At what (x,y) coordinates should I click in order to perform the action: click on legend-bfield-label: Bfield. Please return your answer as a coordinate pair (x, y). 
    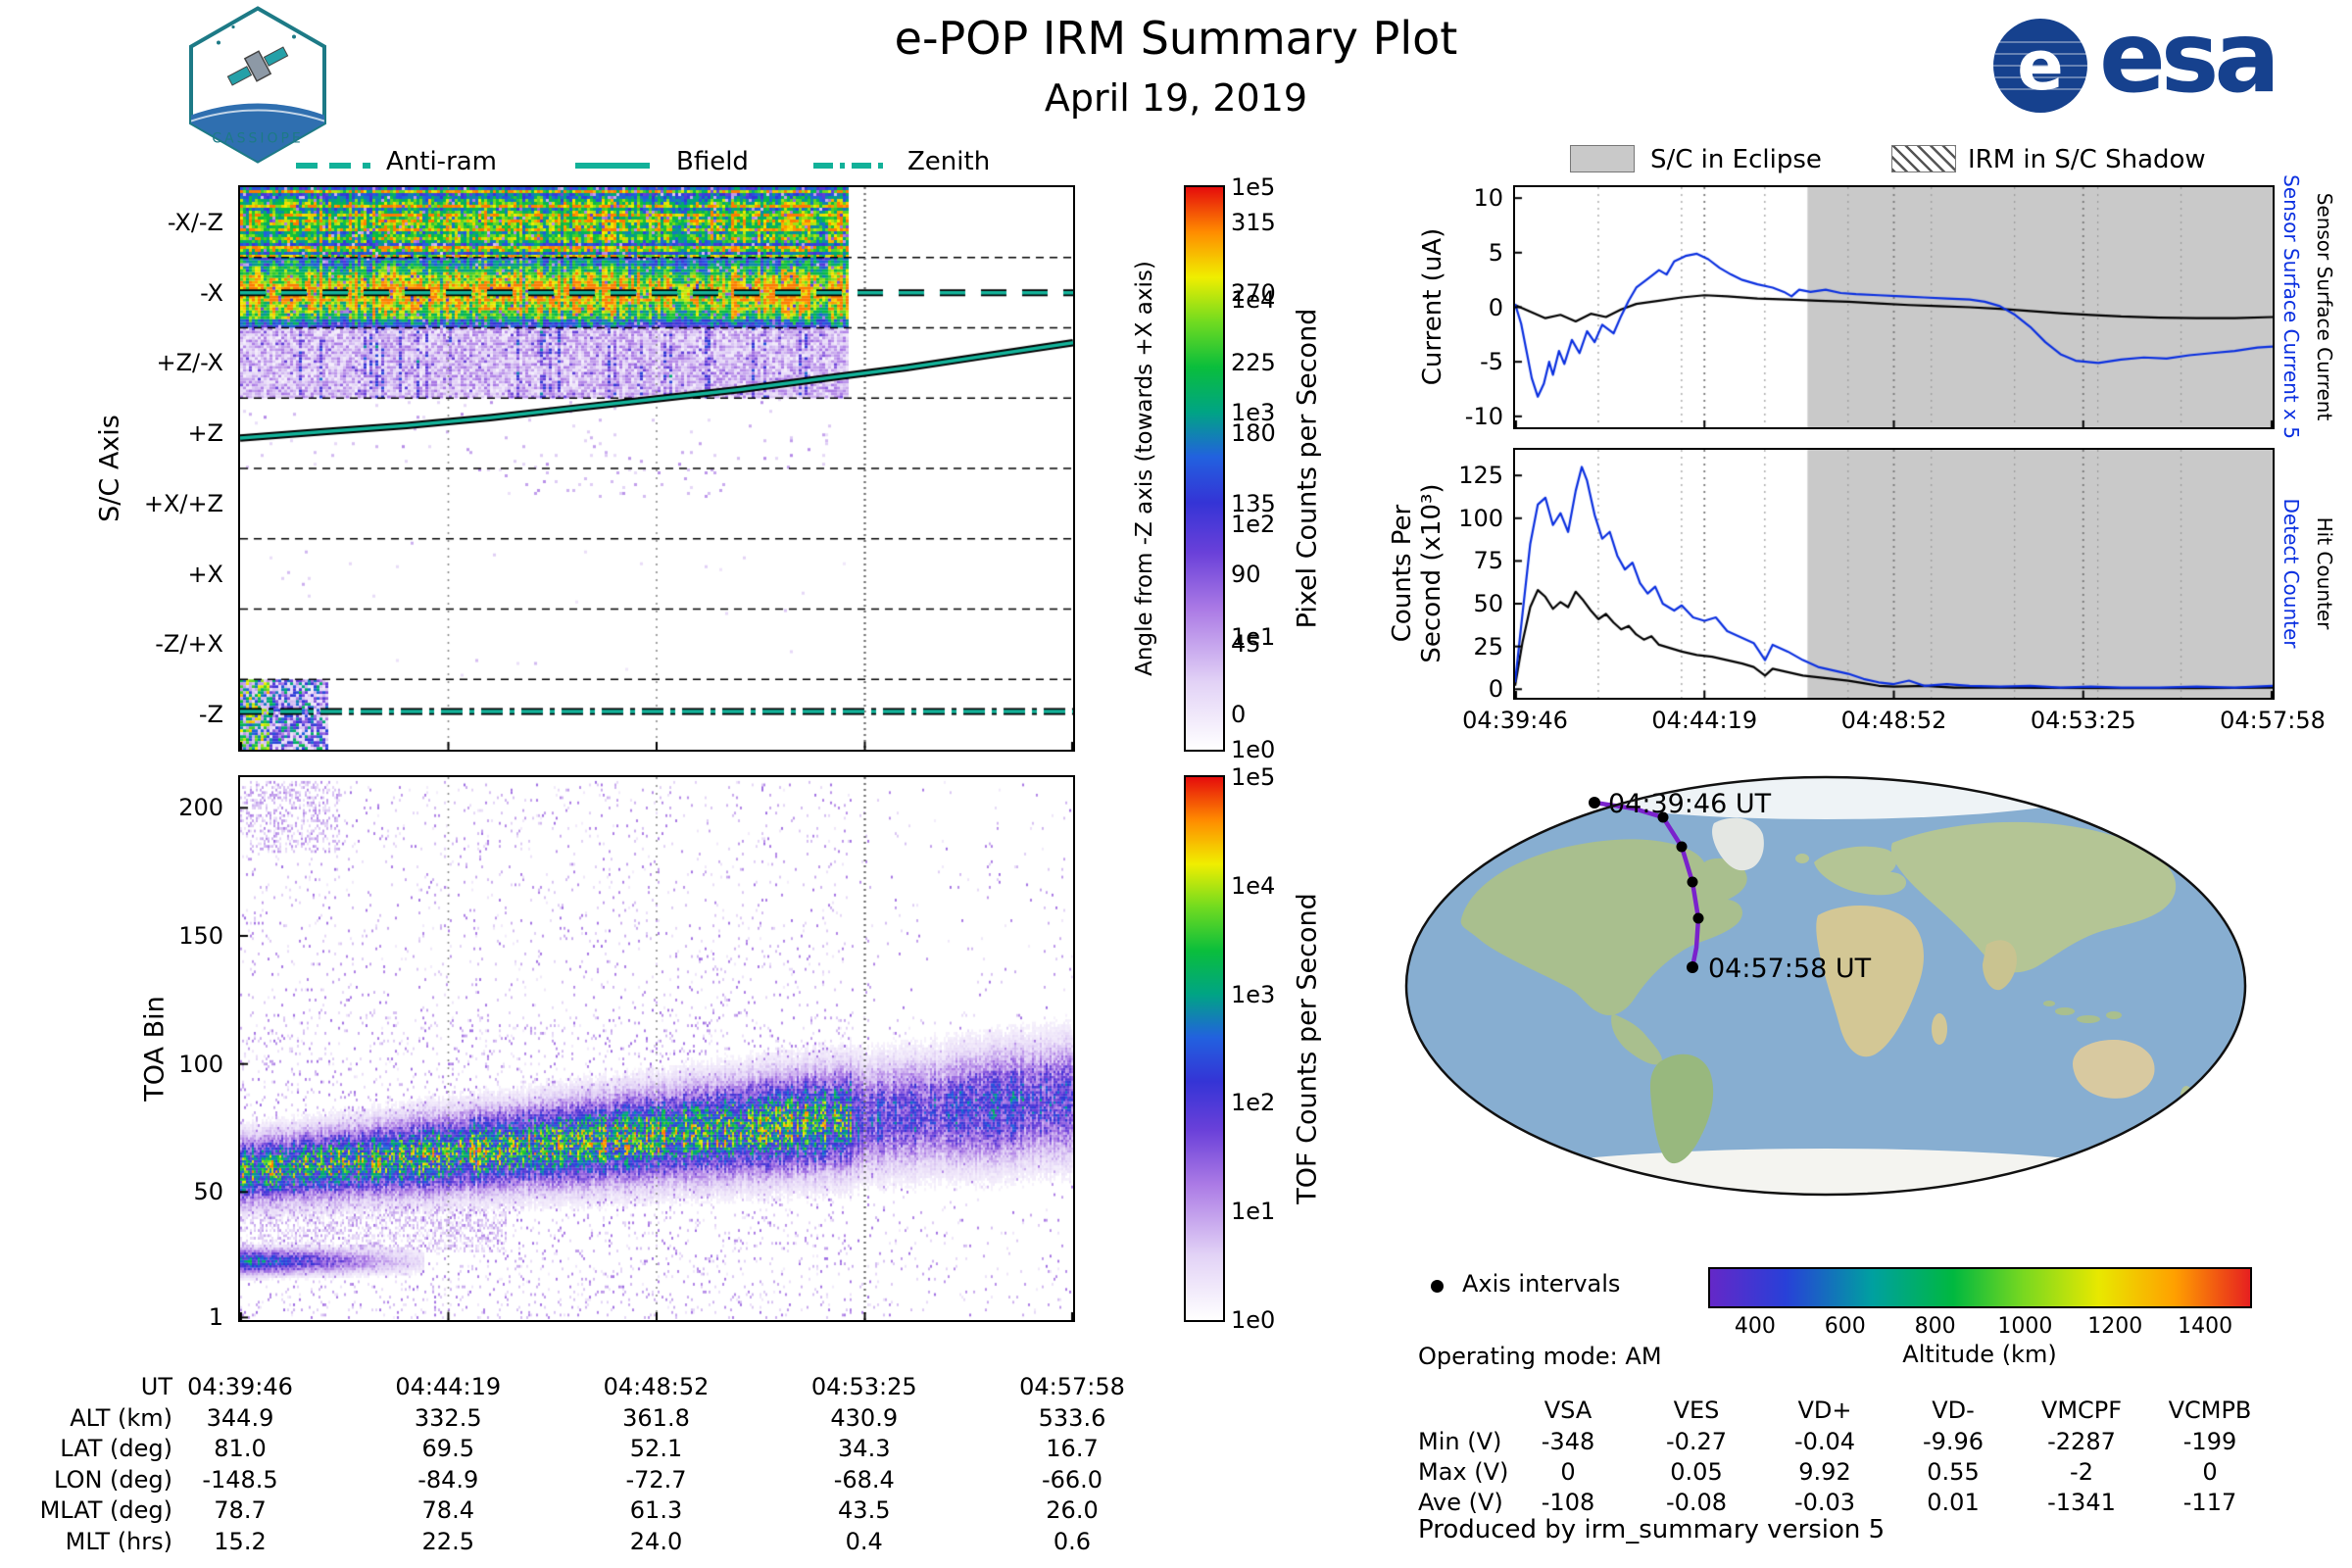
    Looking at the image, I should click on (712, 161).